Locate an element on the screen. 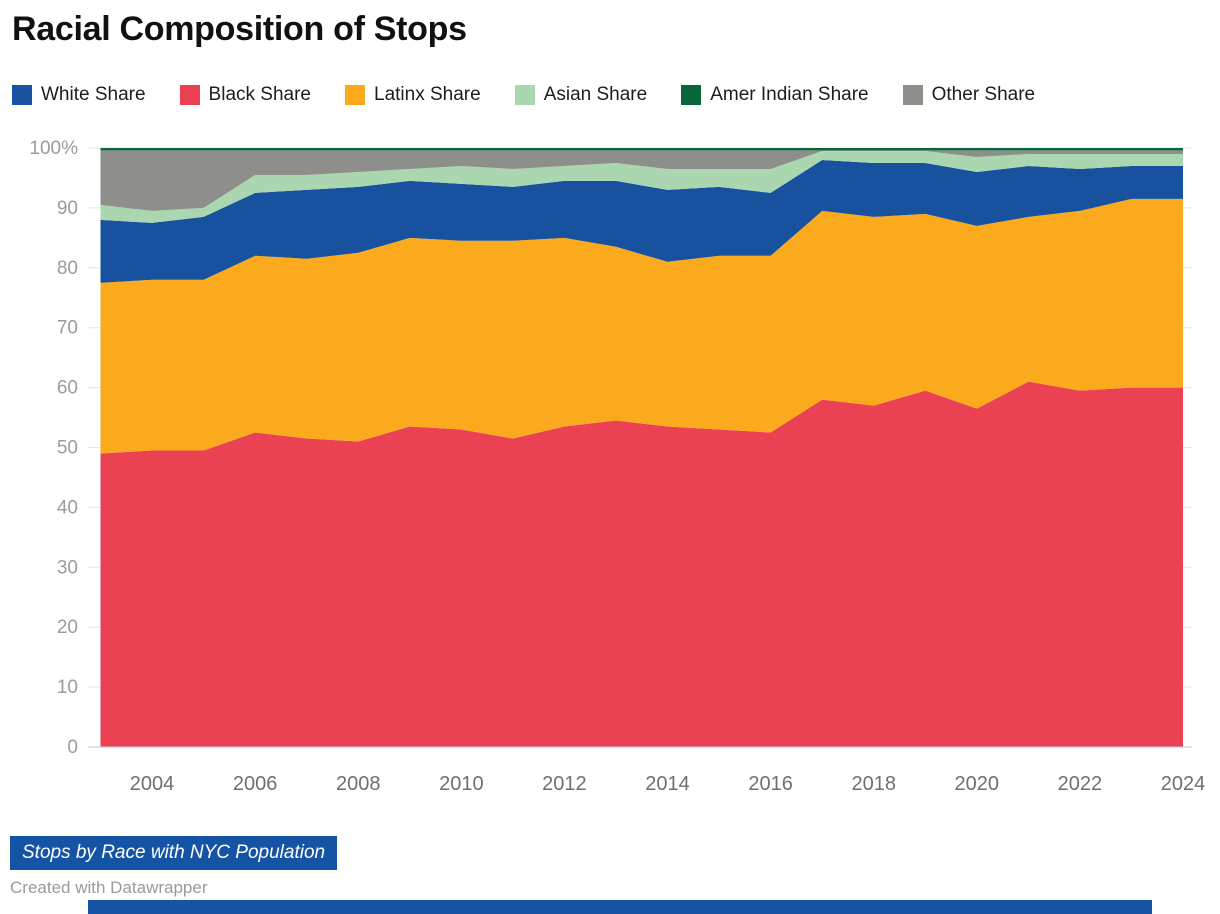 This screenshot has height=914, width=1220. category-badge: Stops by Race with NYC Population is located at coordinates (174, 853).